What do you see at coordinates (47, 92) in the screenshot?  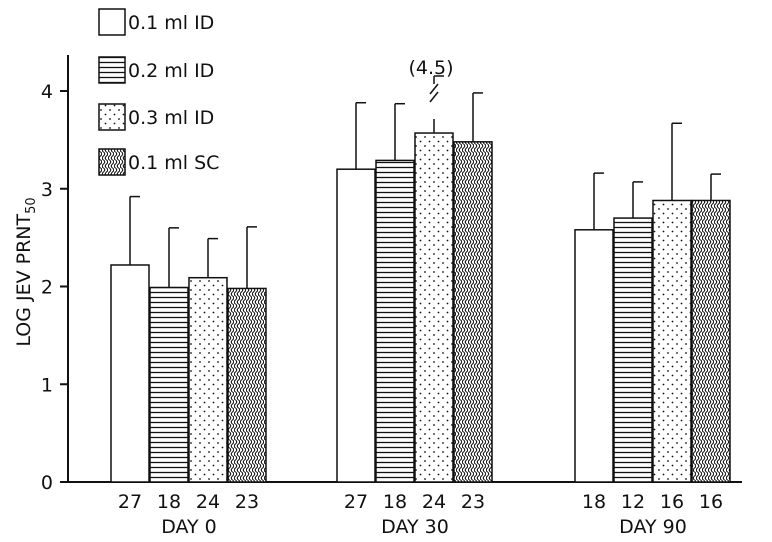 I see `y-tick-label: 4` at bounding box center [47, 92].